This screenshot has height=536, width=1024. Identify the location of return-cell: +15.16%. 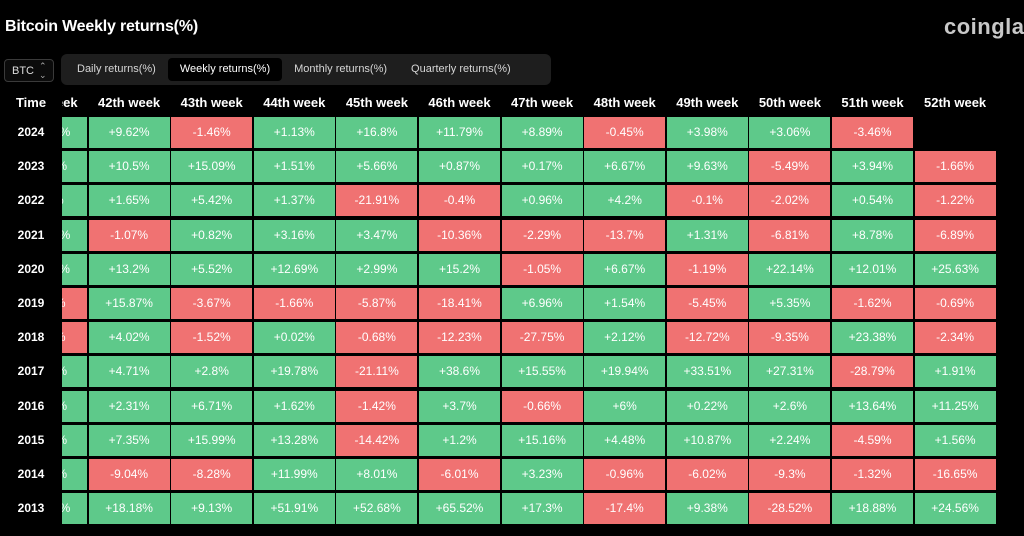
(542, 440).